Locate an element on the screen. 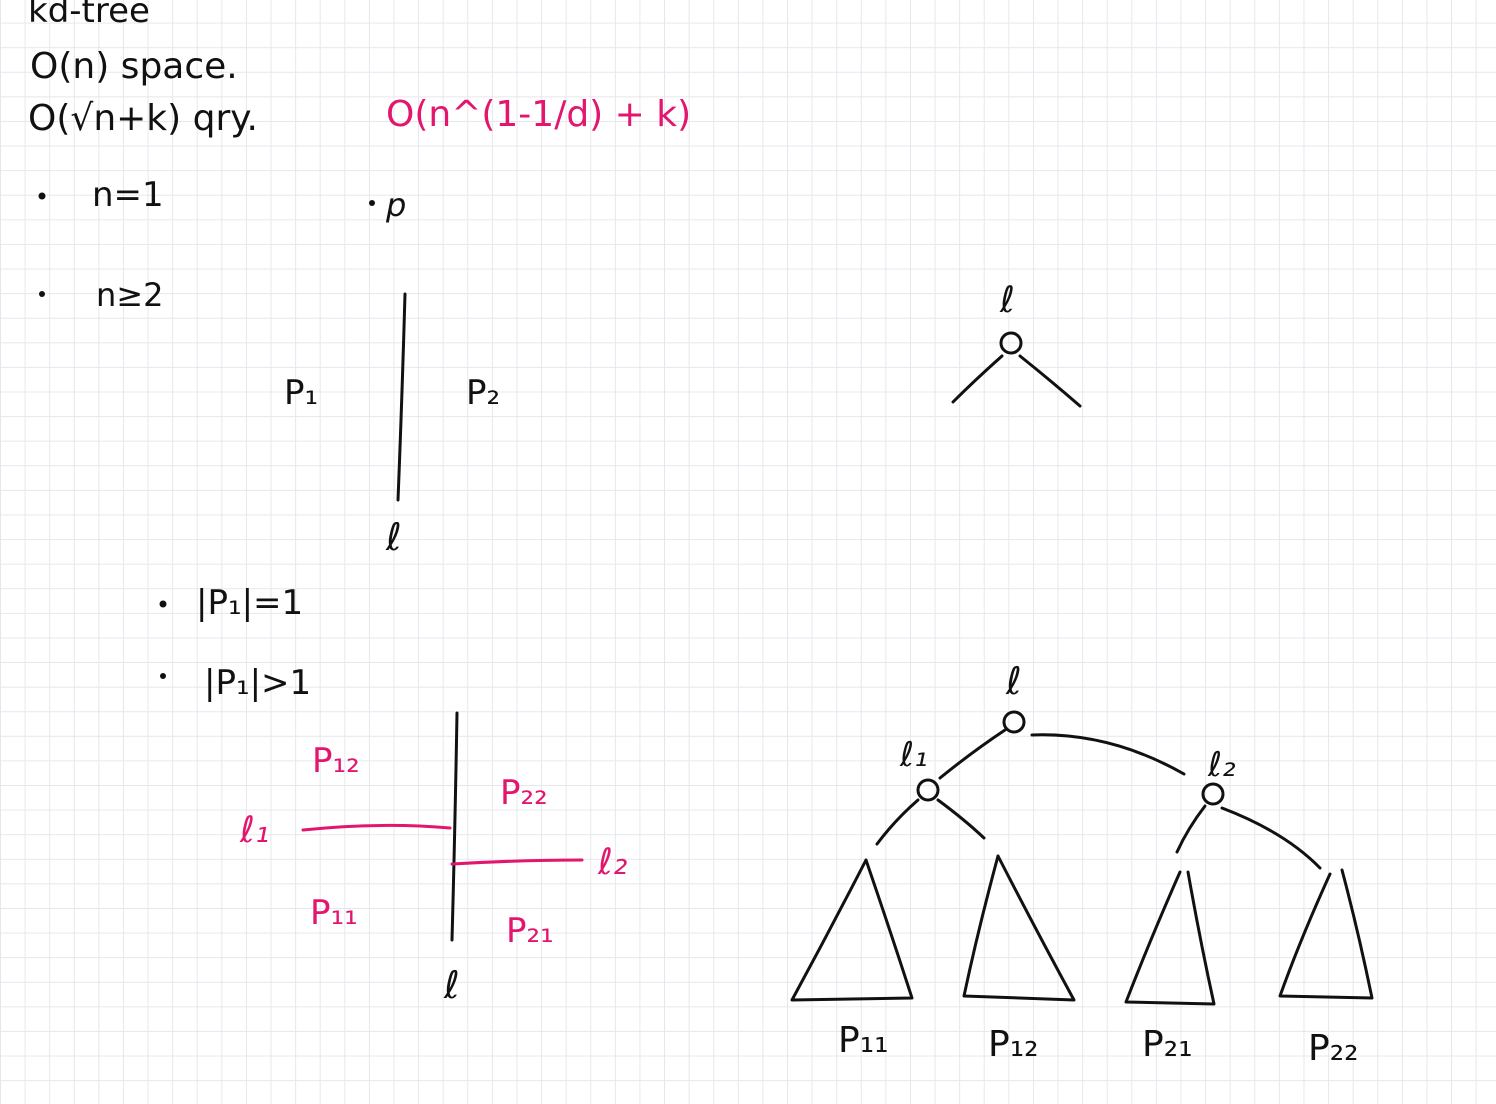 The height and width of the screenshot is (1104, 1496). edge-root-left is located at coordinates (972, 754).